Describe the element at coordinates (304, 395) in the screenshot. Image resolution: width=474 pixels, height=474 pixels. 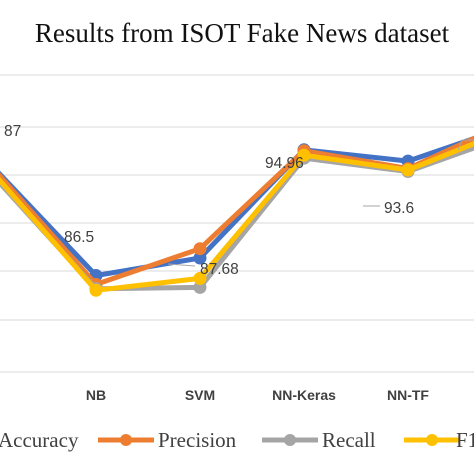
I see `x-tick-label-3: NN-Keras` at that location.